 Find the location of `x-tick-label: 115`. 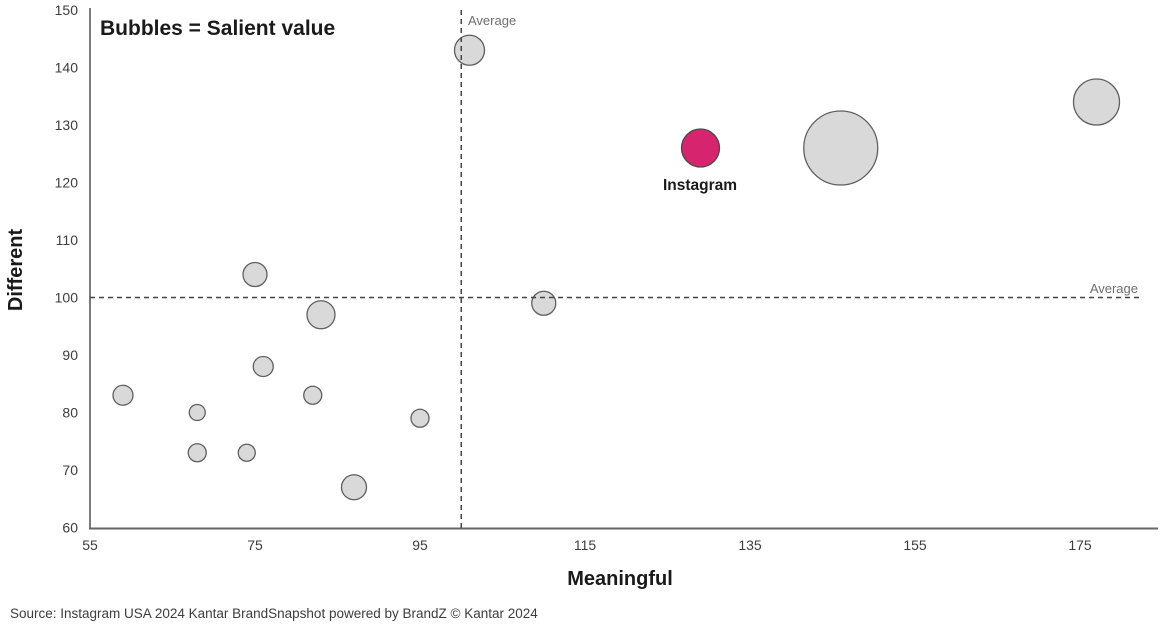

x-tick-label: 115 is located at coordinates (585, 545).